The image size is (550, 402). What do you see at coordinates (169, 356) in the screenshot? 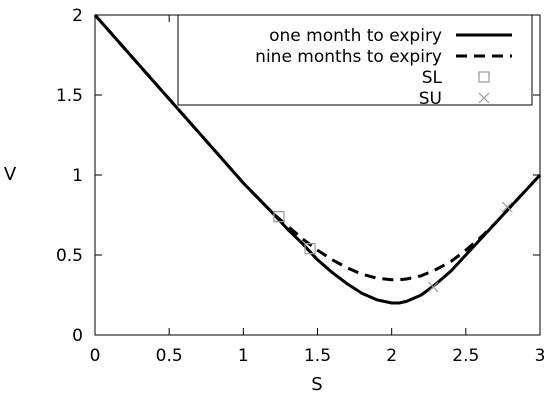
I see `x-tick-label: 0.5` at bounding box center [169, 356].